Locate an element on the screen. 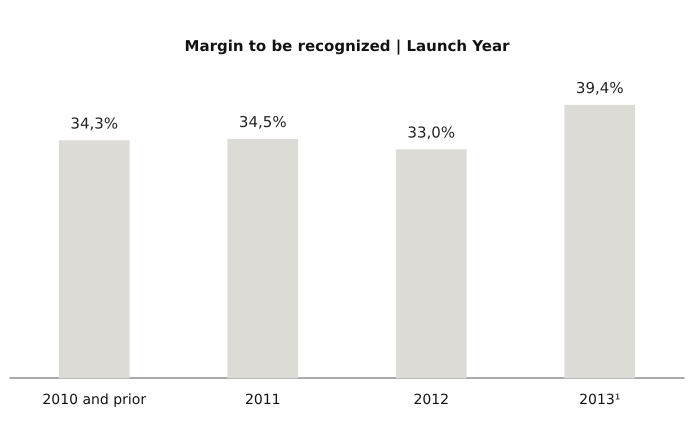 The width and height of the screenshot is (694, 429). x-tick-label: 2013¹ is located at coordinates (599, 400).